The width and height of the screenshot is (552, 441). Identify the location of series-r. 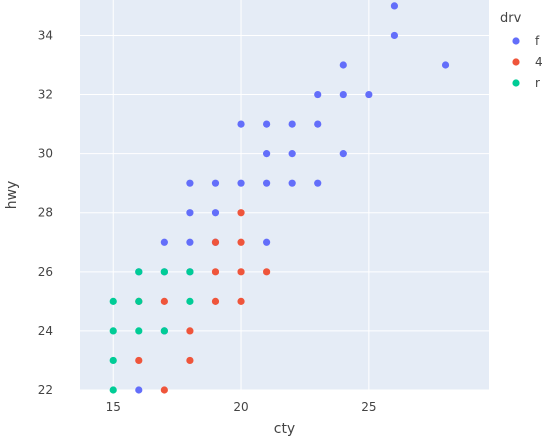
(151, 331).